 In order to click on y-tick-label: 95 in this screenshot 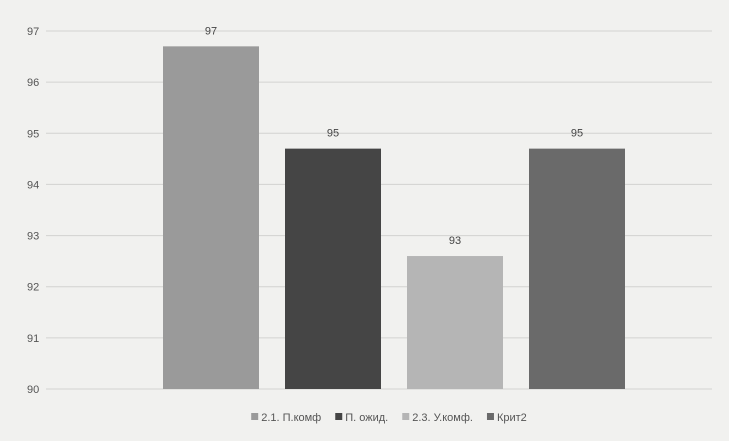, I will do `click(33, 134)`.